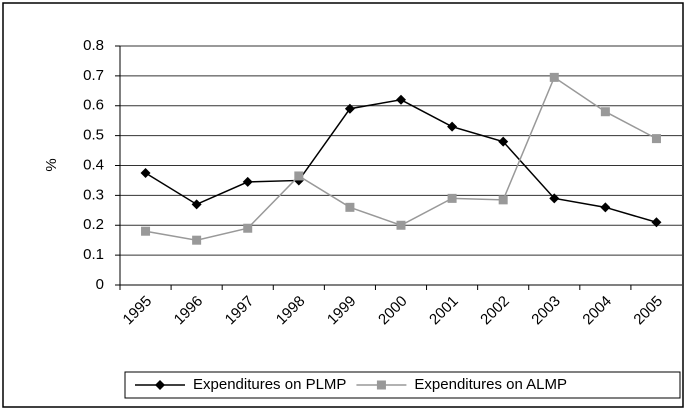 The width and height of the screenshot is (686, 411). Describe the element at coordinates (93, 105) in the screenshot. I see `y-tick-label: 0.6` at that location.